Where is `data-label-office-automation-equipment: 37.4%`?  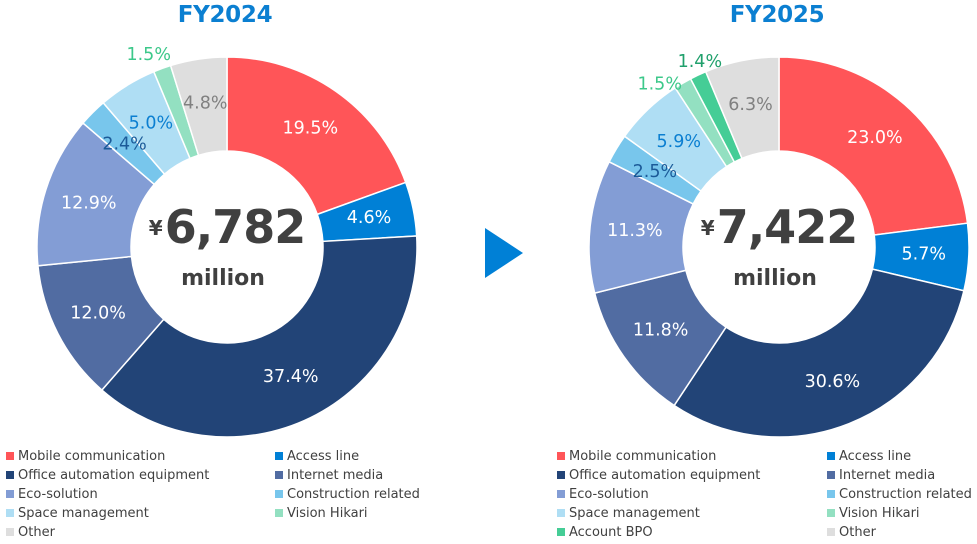 data-label-office-automation-equipment: 37.4% is located at coordinates (291, 377).